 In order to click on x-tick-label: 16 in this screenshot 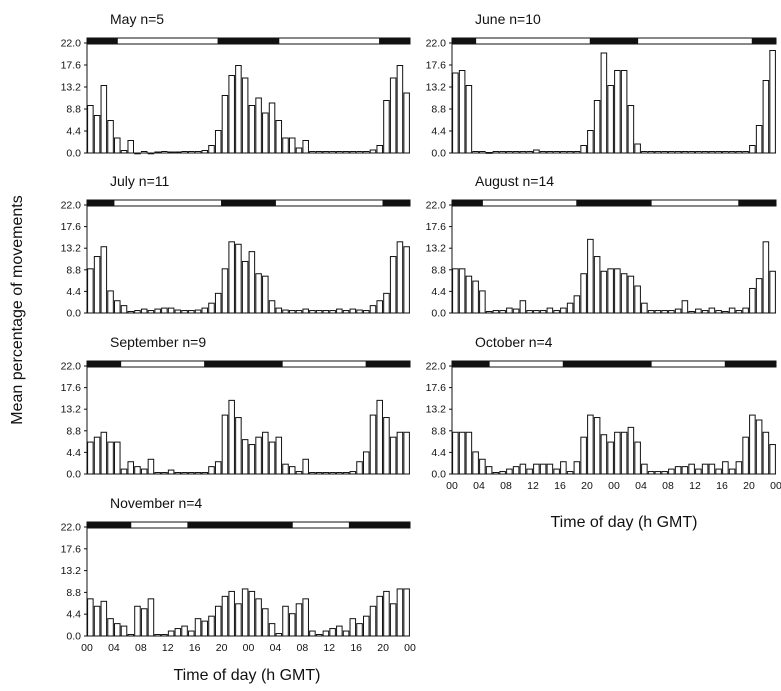, I will do `click(356, 648)`.